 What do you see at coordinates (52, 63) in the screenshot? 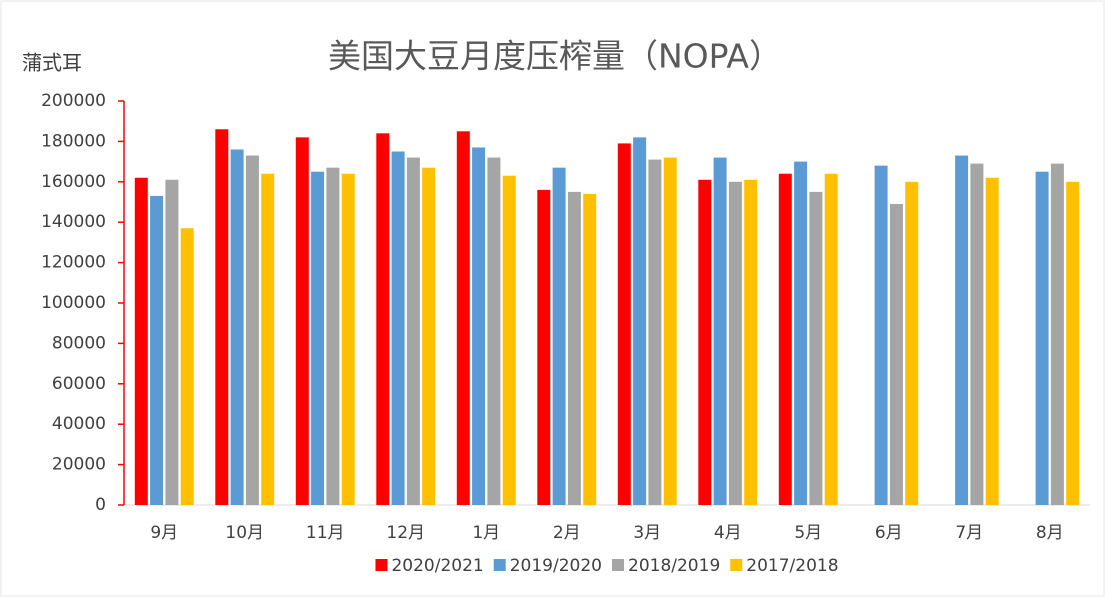
I see `y-axis-label: 蒲式耳` at bounding box center [52, 63].